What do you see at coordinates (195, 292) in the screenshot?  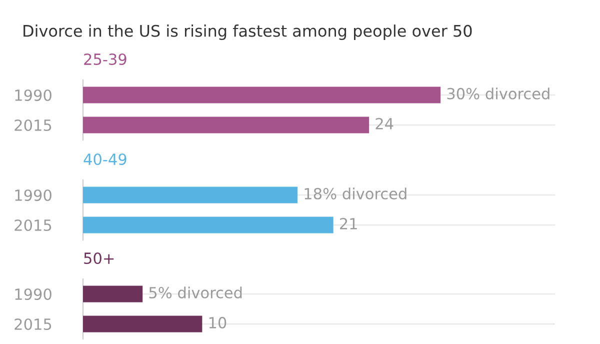 I see `data-label: 5% divorced` at bounding box center [195, 292].